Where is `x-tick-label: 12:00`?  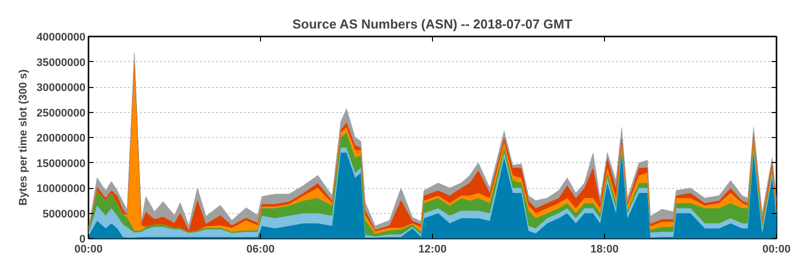 x-tick-label: 12:00 is located at coordinates (432, 250).